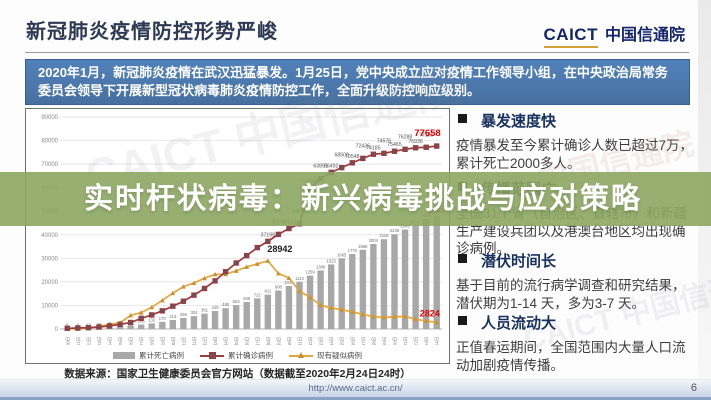 The image size is (711, 400). What do you see at coordinates (614, 34) in the screenshot?
I see `caict-logo: CAICT 中国信通院` at bounding box center [614, 34].